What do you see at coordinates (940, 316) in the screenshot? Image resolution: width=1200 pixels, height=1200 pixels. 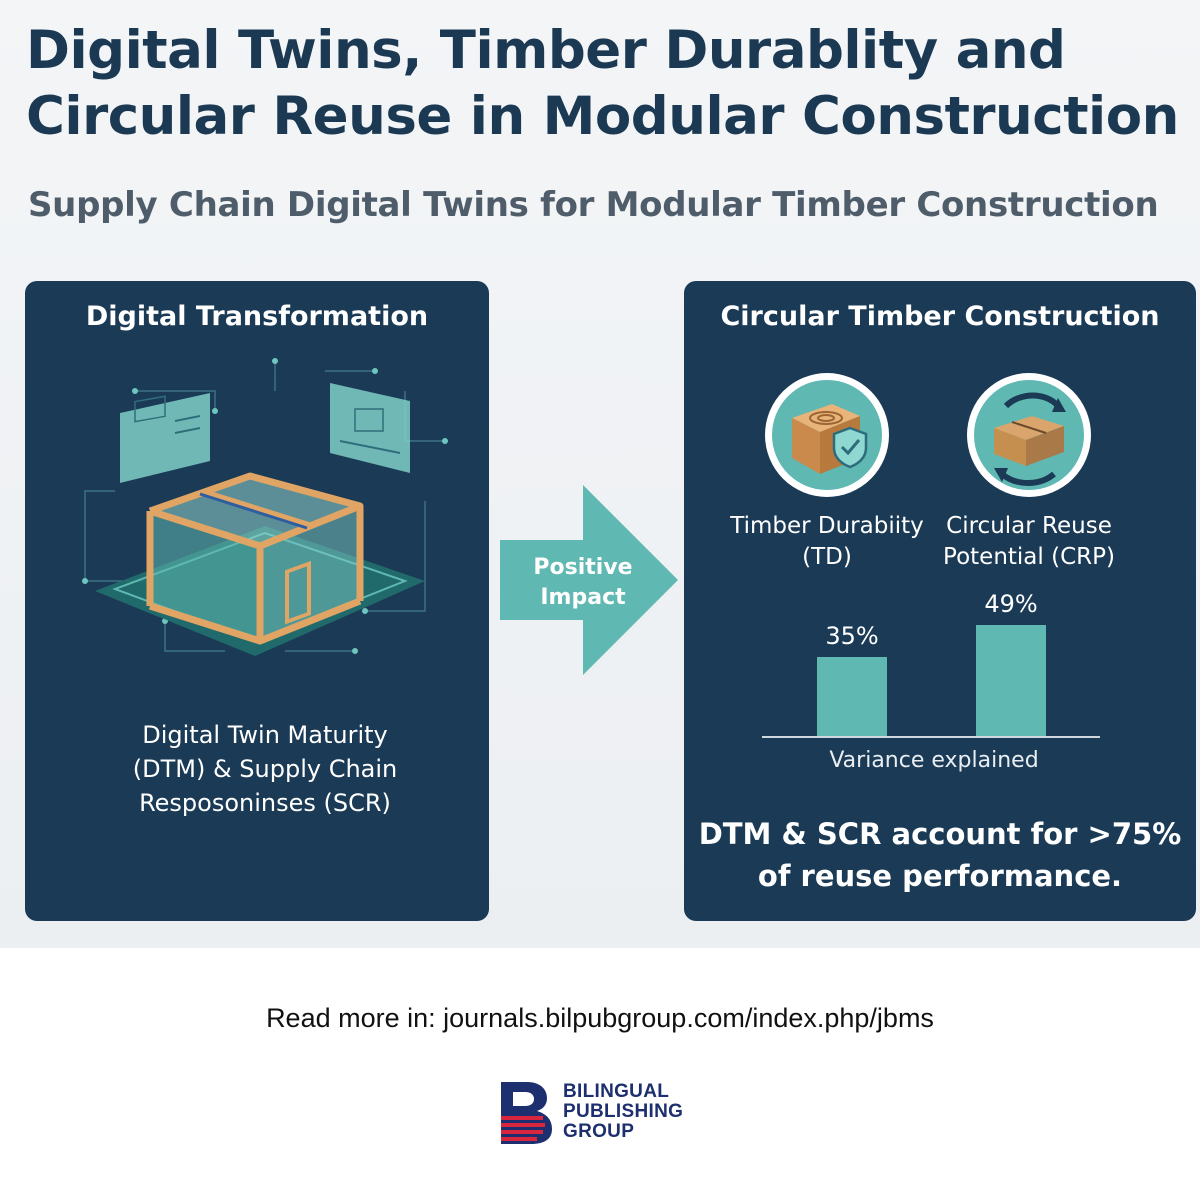 I see `panel-title-circular-timber: Circular Timber Construction` at bounding box center [940, 316].